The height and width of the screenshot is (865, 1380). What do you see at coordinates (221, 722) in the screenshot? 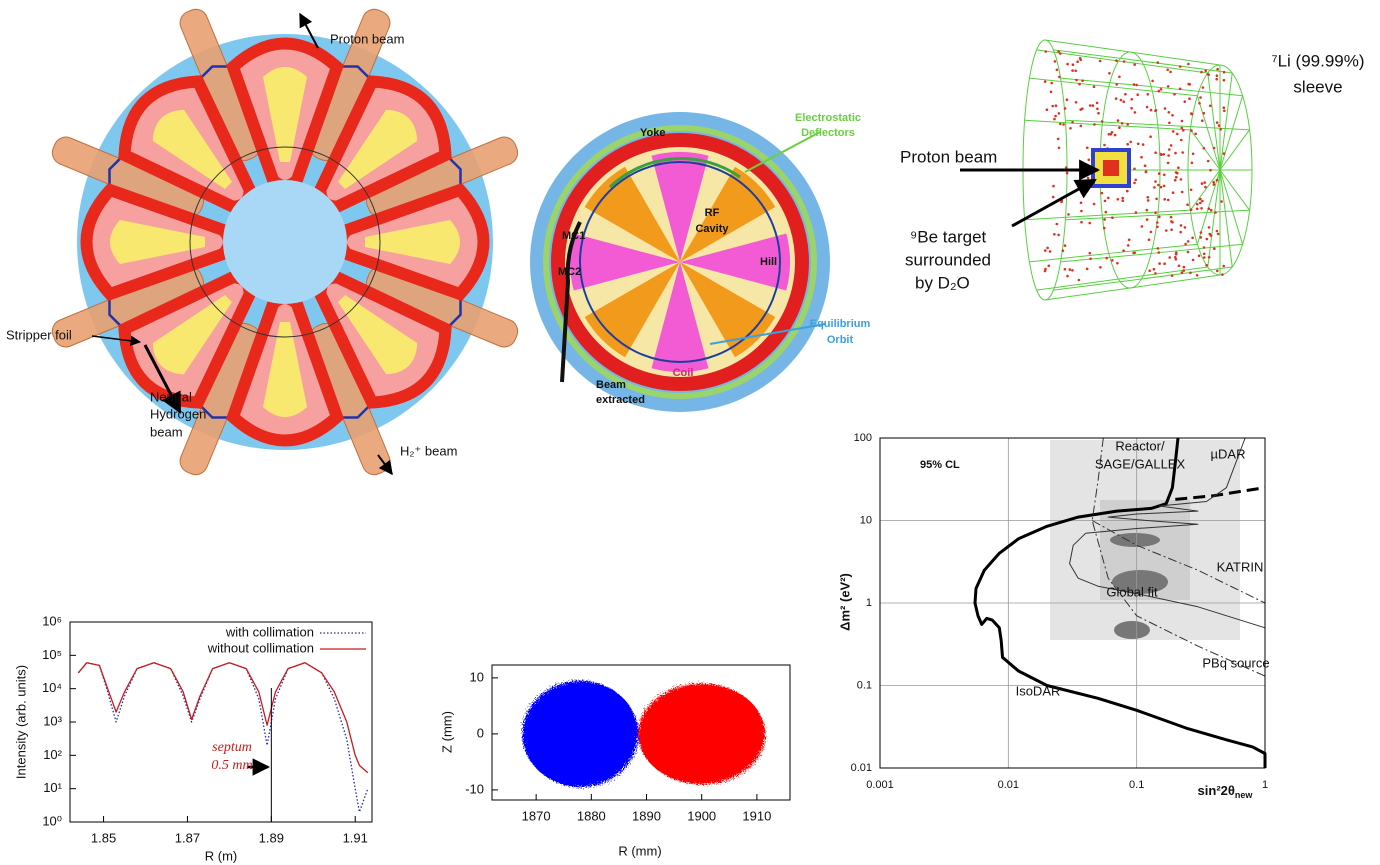
I see `plot-frame` at bounding box center [221, 722].